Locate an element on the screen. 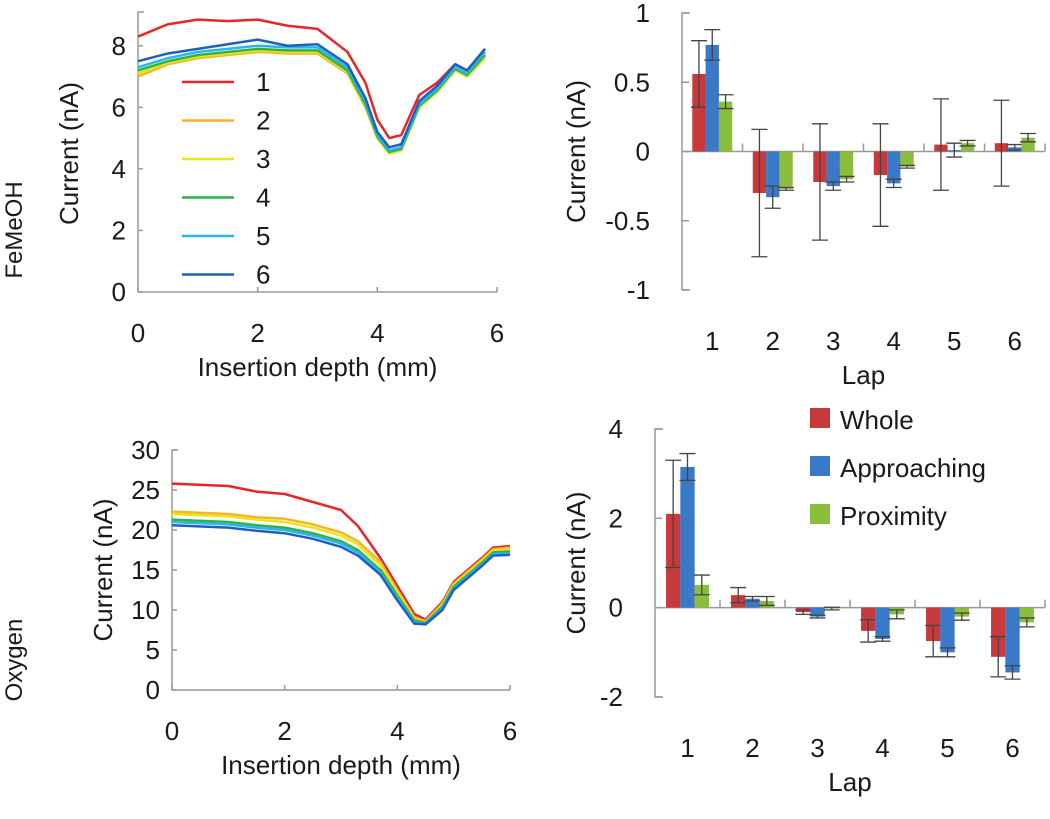 The image size is (1050, 819). row-label: Oxygen is located at coordinates (14, 660).